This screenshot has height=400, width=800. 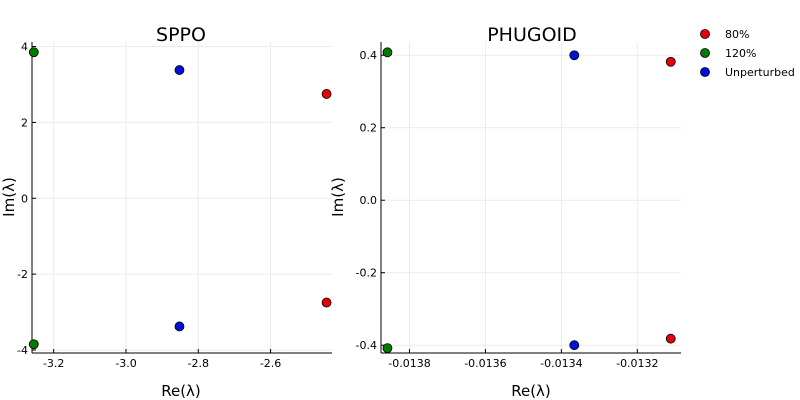 I want to click on sppo-y-tick-label: -4, so click(x=22, y=350).